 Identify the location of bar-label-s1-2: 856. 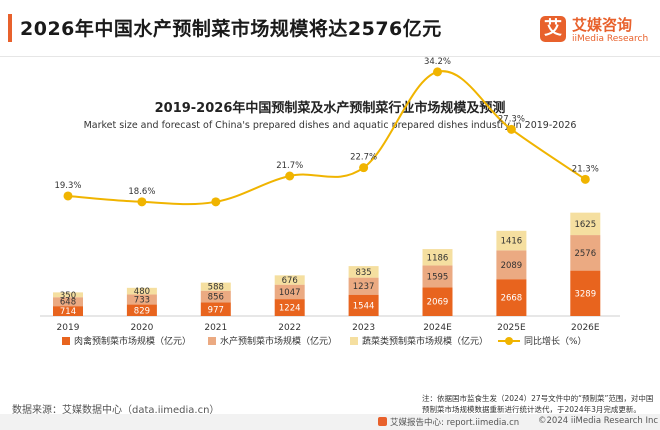
(216, 298).